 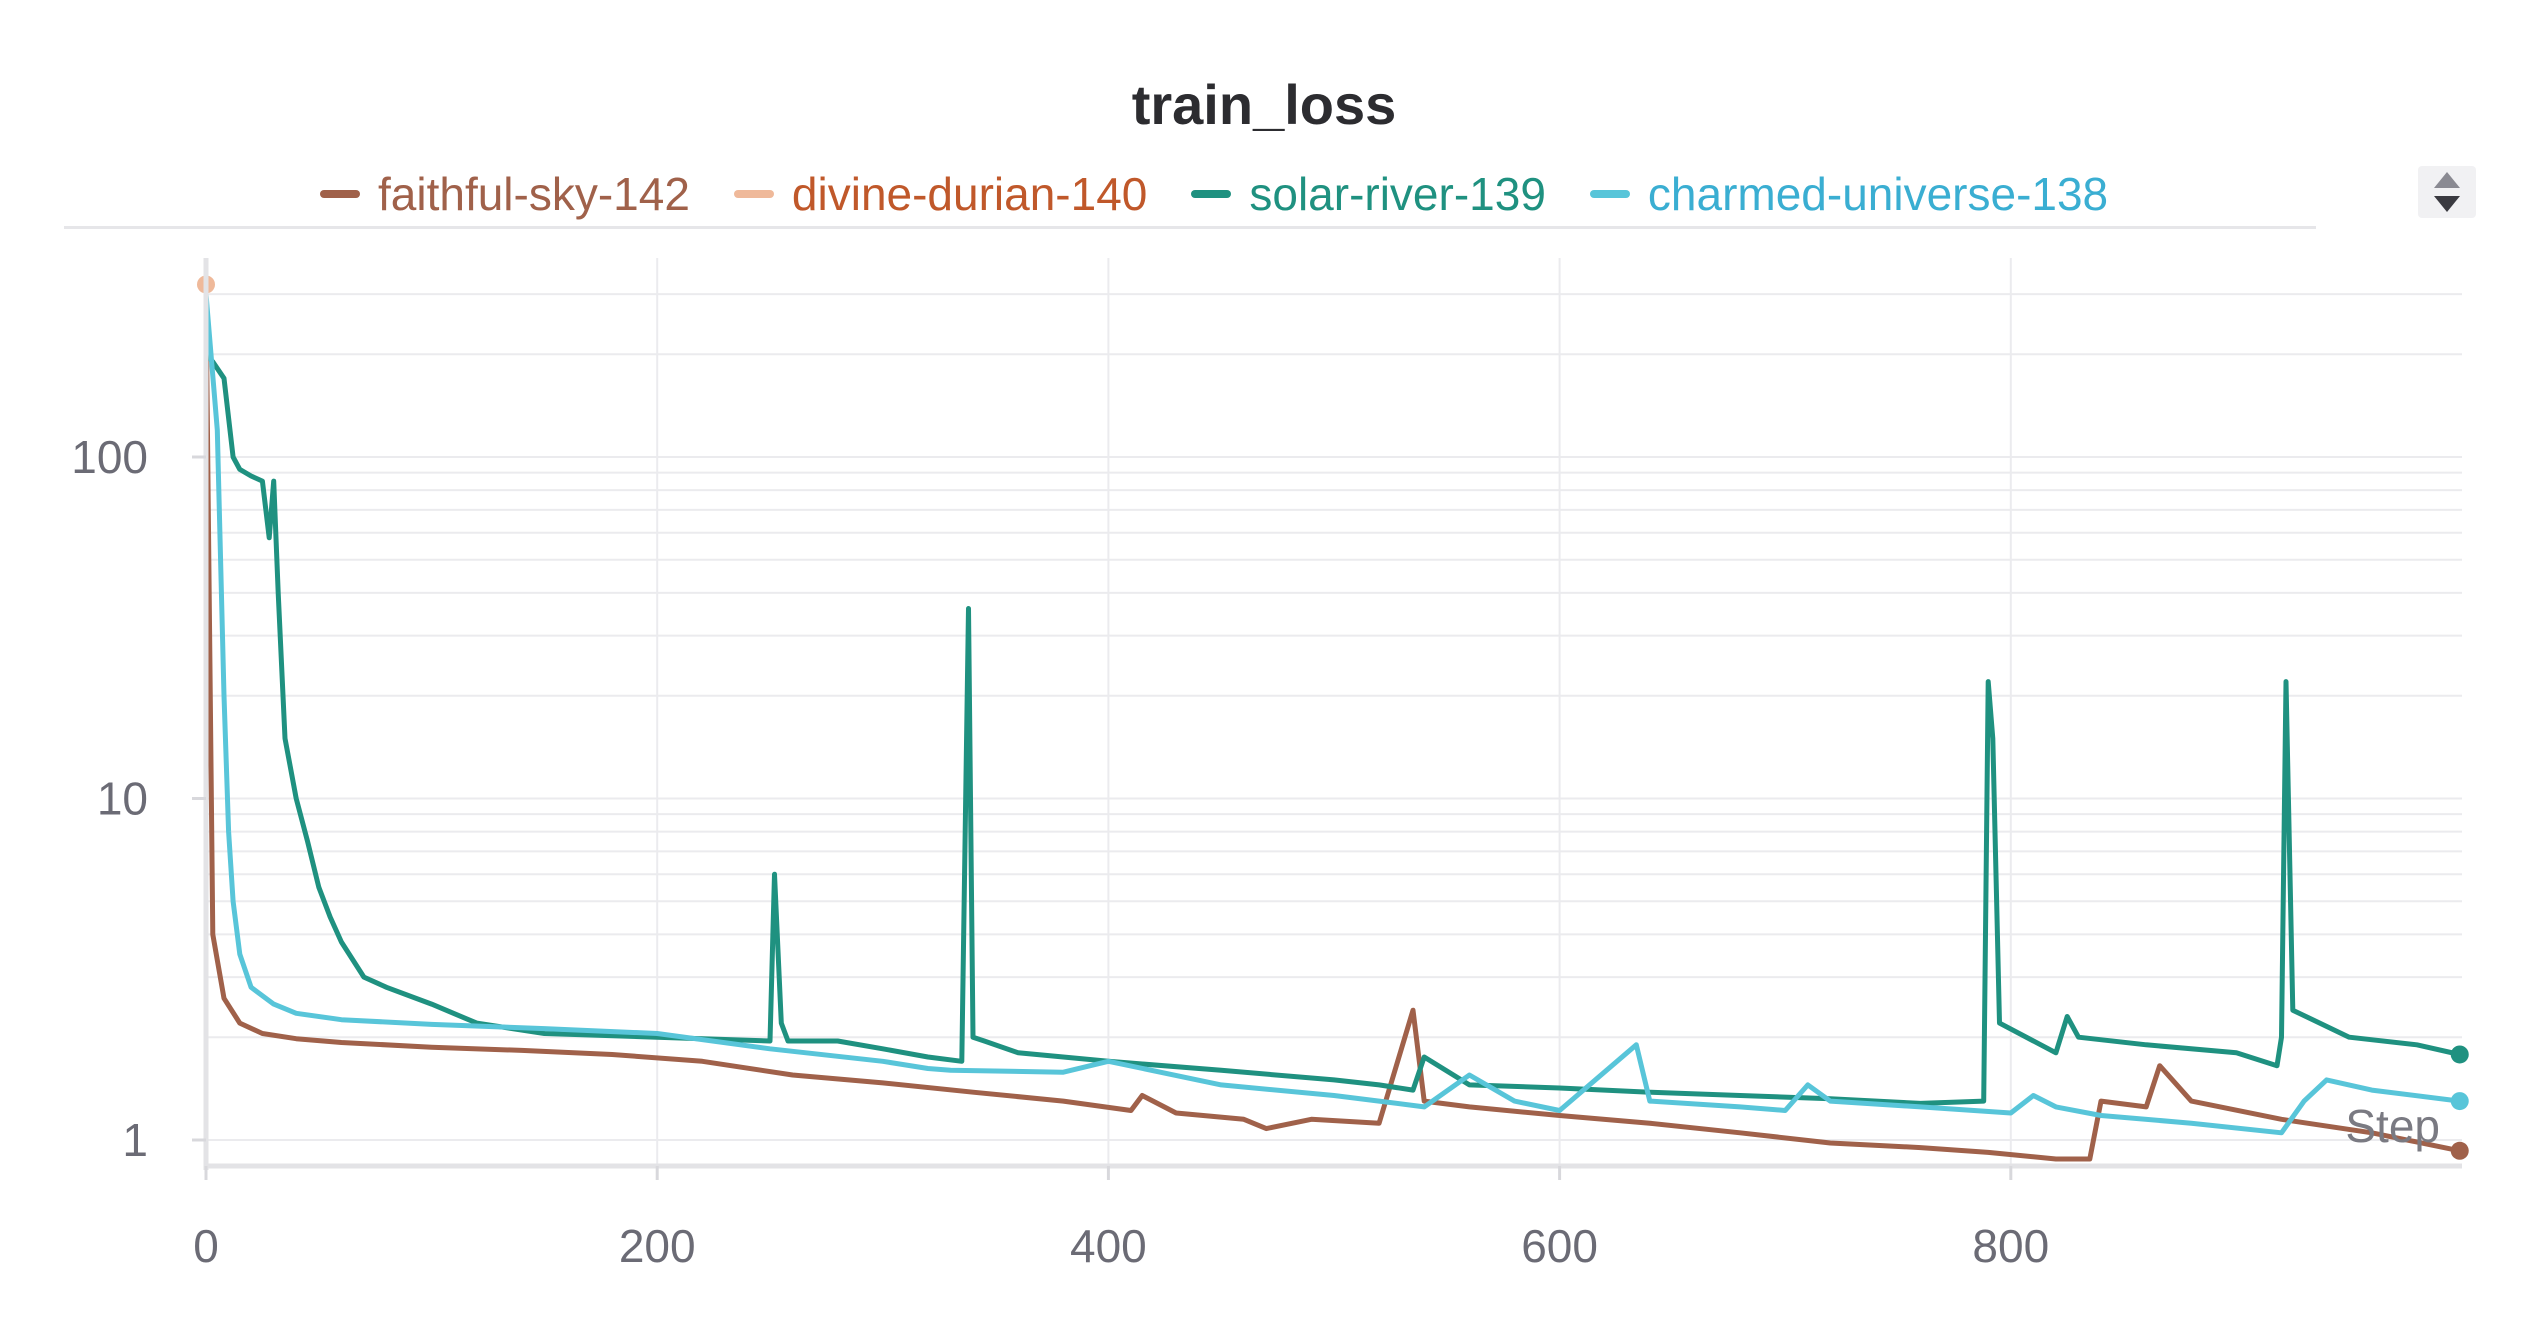 I want to click on legend-scroll-control, so click(x=2447, y=192).